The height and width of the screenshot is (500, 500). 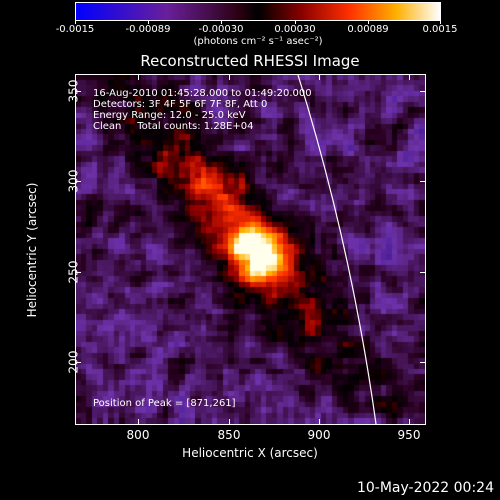 What do you see at coordinates (148, 29) in the screenshot?
I see `colorbar-tick-label: -0.00089` at bounding box center [148, 29].